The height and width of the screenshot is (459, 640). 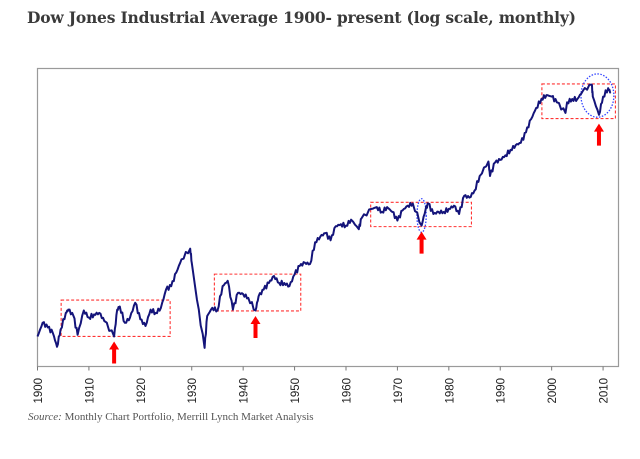 I want to click on x-tick-label: 2010, so click(x=605, y=391).